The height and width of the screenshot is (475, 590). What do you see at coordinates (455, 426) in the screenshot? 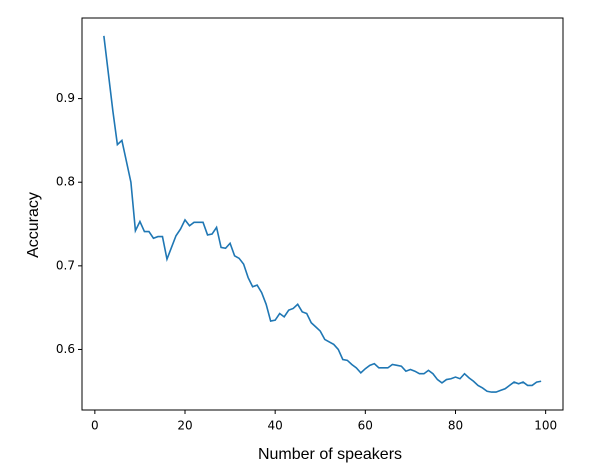
I see `x-tick-label: 80` at bounding box center [455, 426].